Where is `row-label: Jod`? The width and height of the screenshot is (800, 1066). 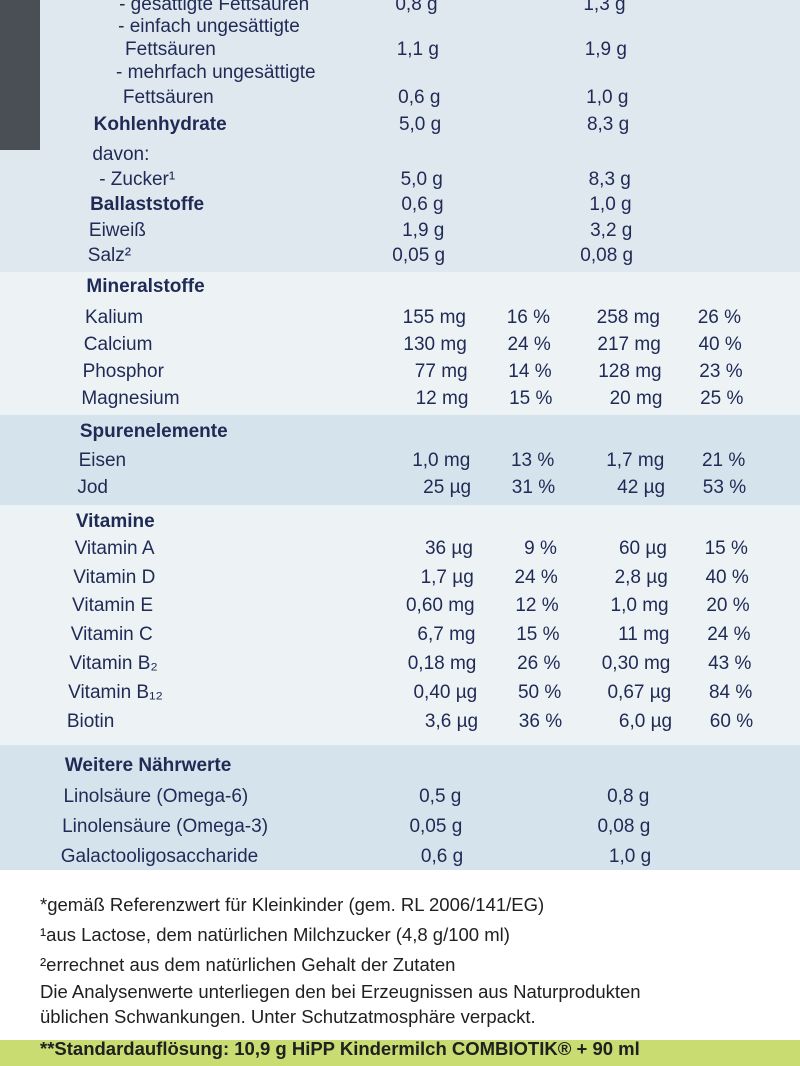 row-label: Jod is located at coordinates (92, 487).